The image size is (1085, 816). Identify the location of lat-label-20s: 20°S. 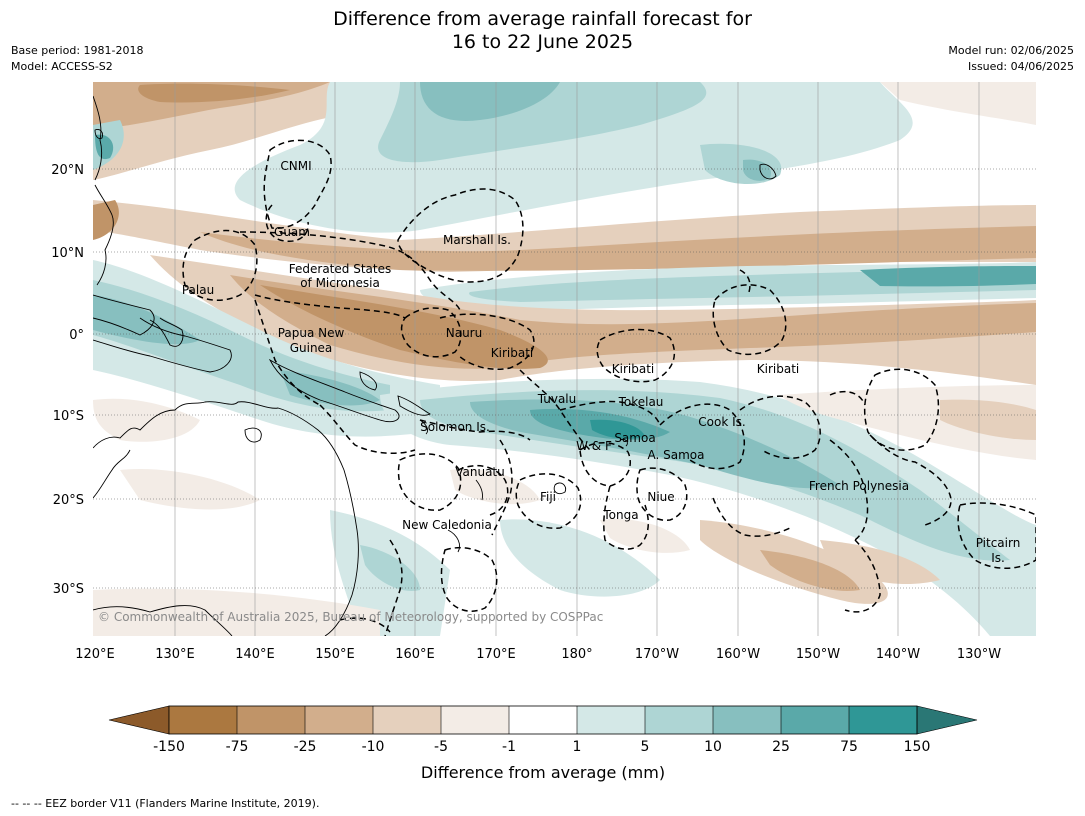
(68, 500).